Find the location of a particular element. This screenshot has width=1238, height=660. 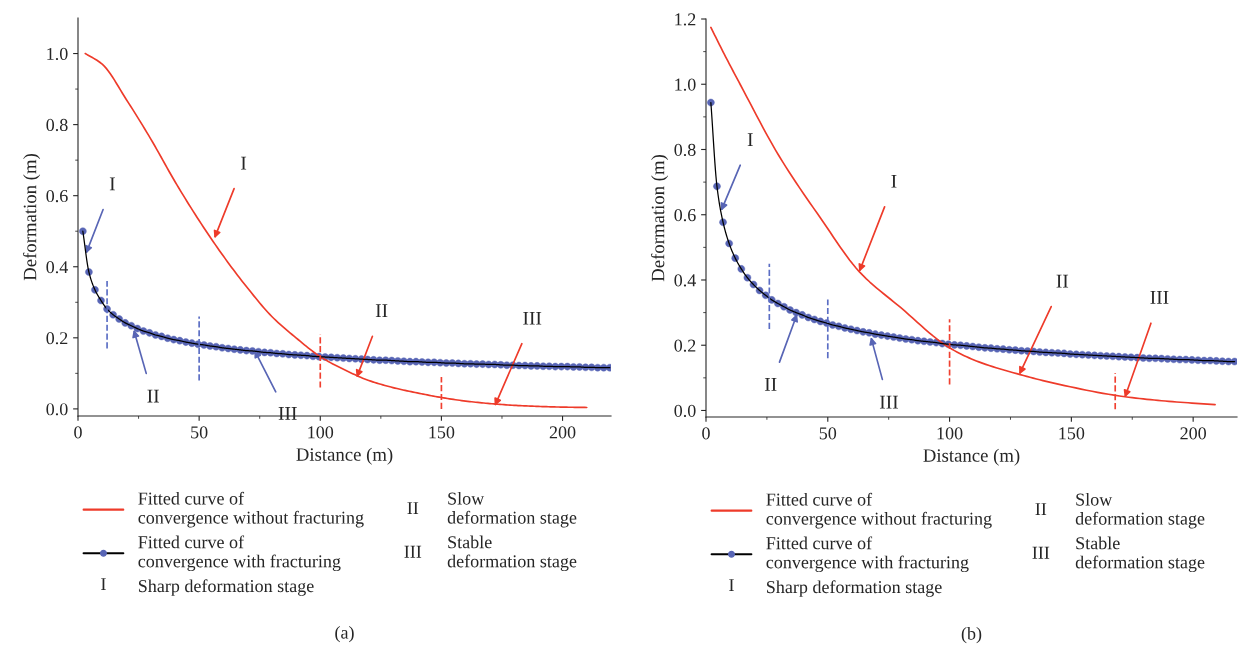

text: (b) is located at coordinates (971, 635).